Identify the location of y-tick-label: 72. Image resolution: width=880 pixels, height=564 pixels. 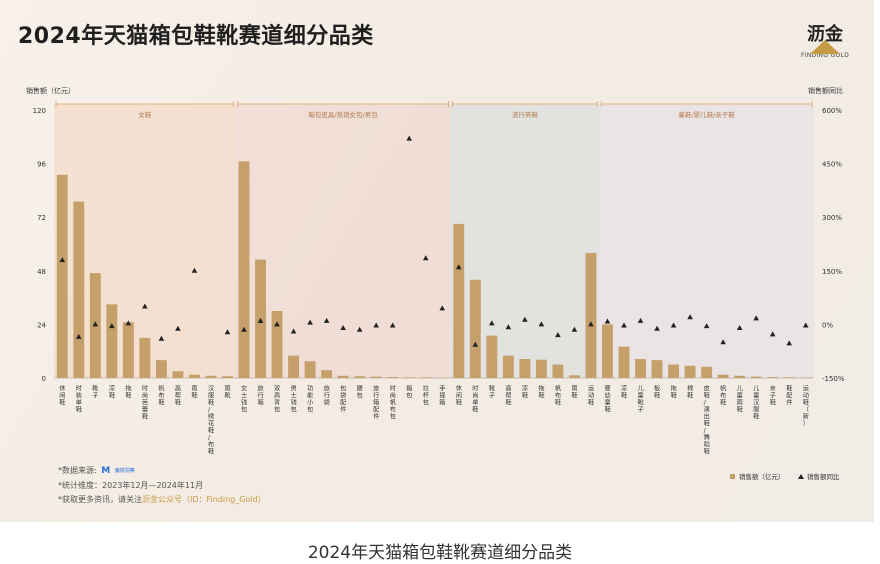
(41, 218).